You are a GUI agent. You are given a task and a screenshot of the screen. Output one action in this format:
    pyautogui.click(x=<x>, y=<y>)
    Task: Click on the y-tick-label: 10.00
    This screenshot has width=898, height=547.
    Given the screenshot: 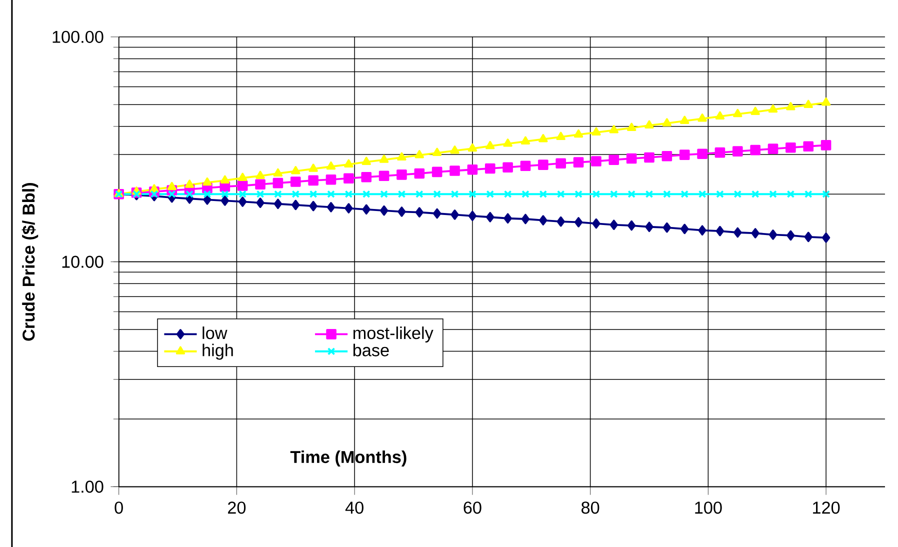 What is the action you would take?
    pyautogui.click(x=83, y=261)
    